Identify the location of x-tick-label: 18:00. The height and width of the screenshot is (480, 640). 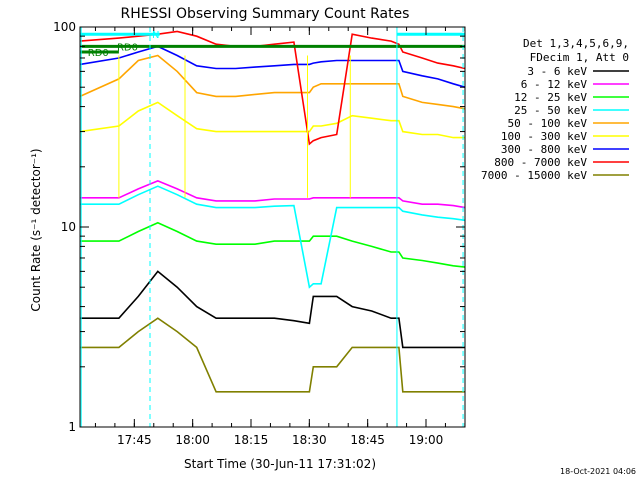
(192, 440).